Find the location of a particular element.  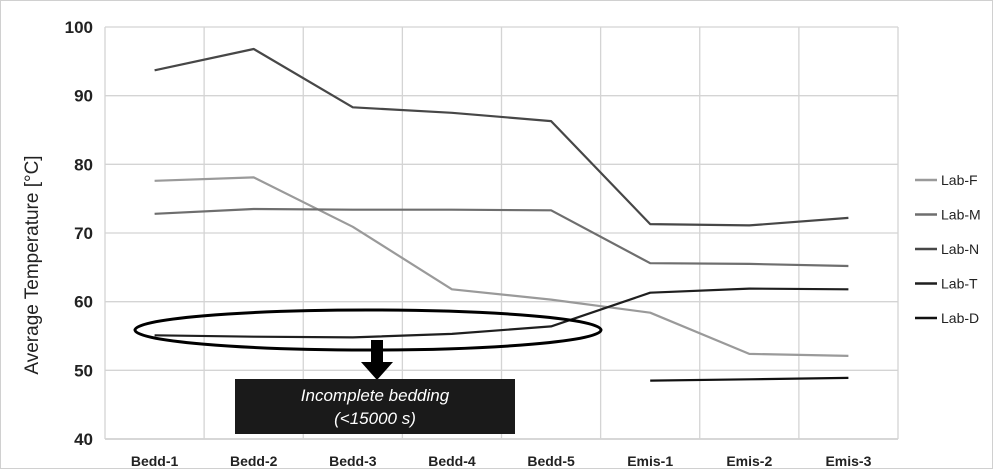

x-tick-label: Bedd-3 is located at coordinates (353, 461).